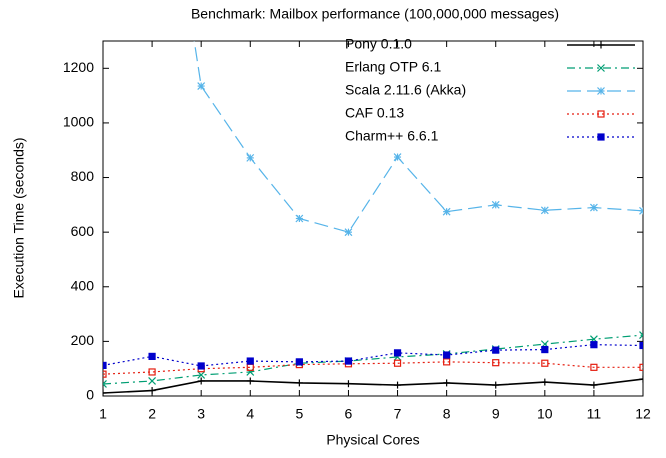  What do you see at coordinates (103, 414) in the screenshot?
I see `x-tick-label: 1` at bounding box center [103, 414].